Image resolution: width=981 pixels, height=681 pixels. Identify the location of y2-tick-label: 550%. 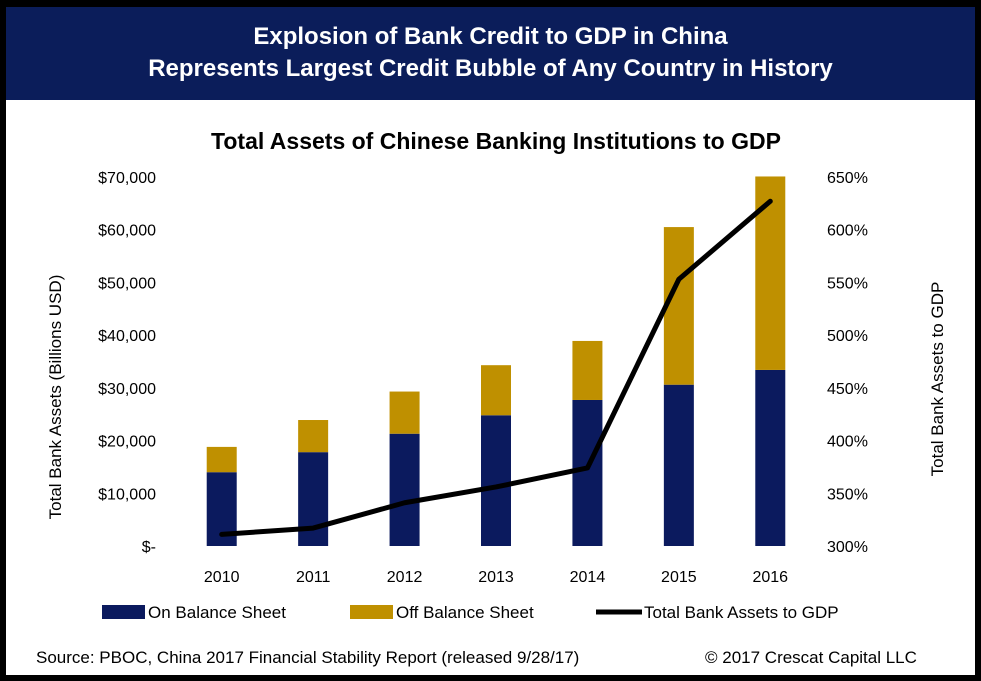
(847, 283).